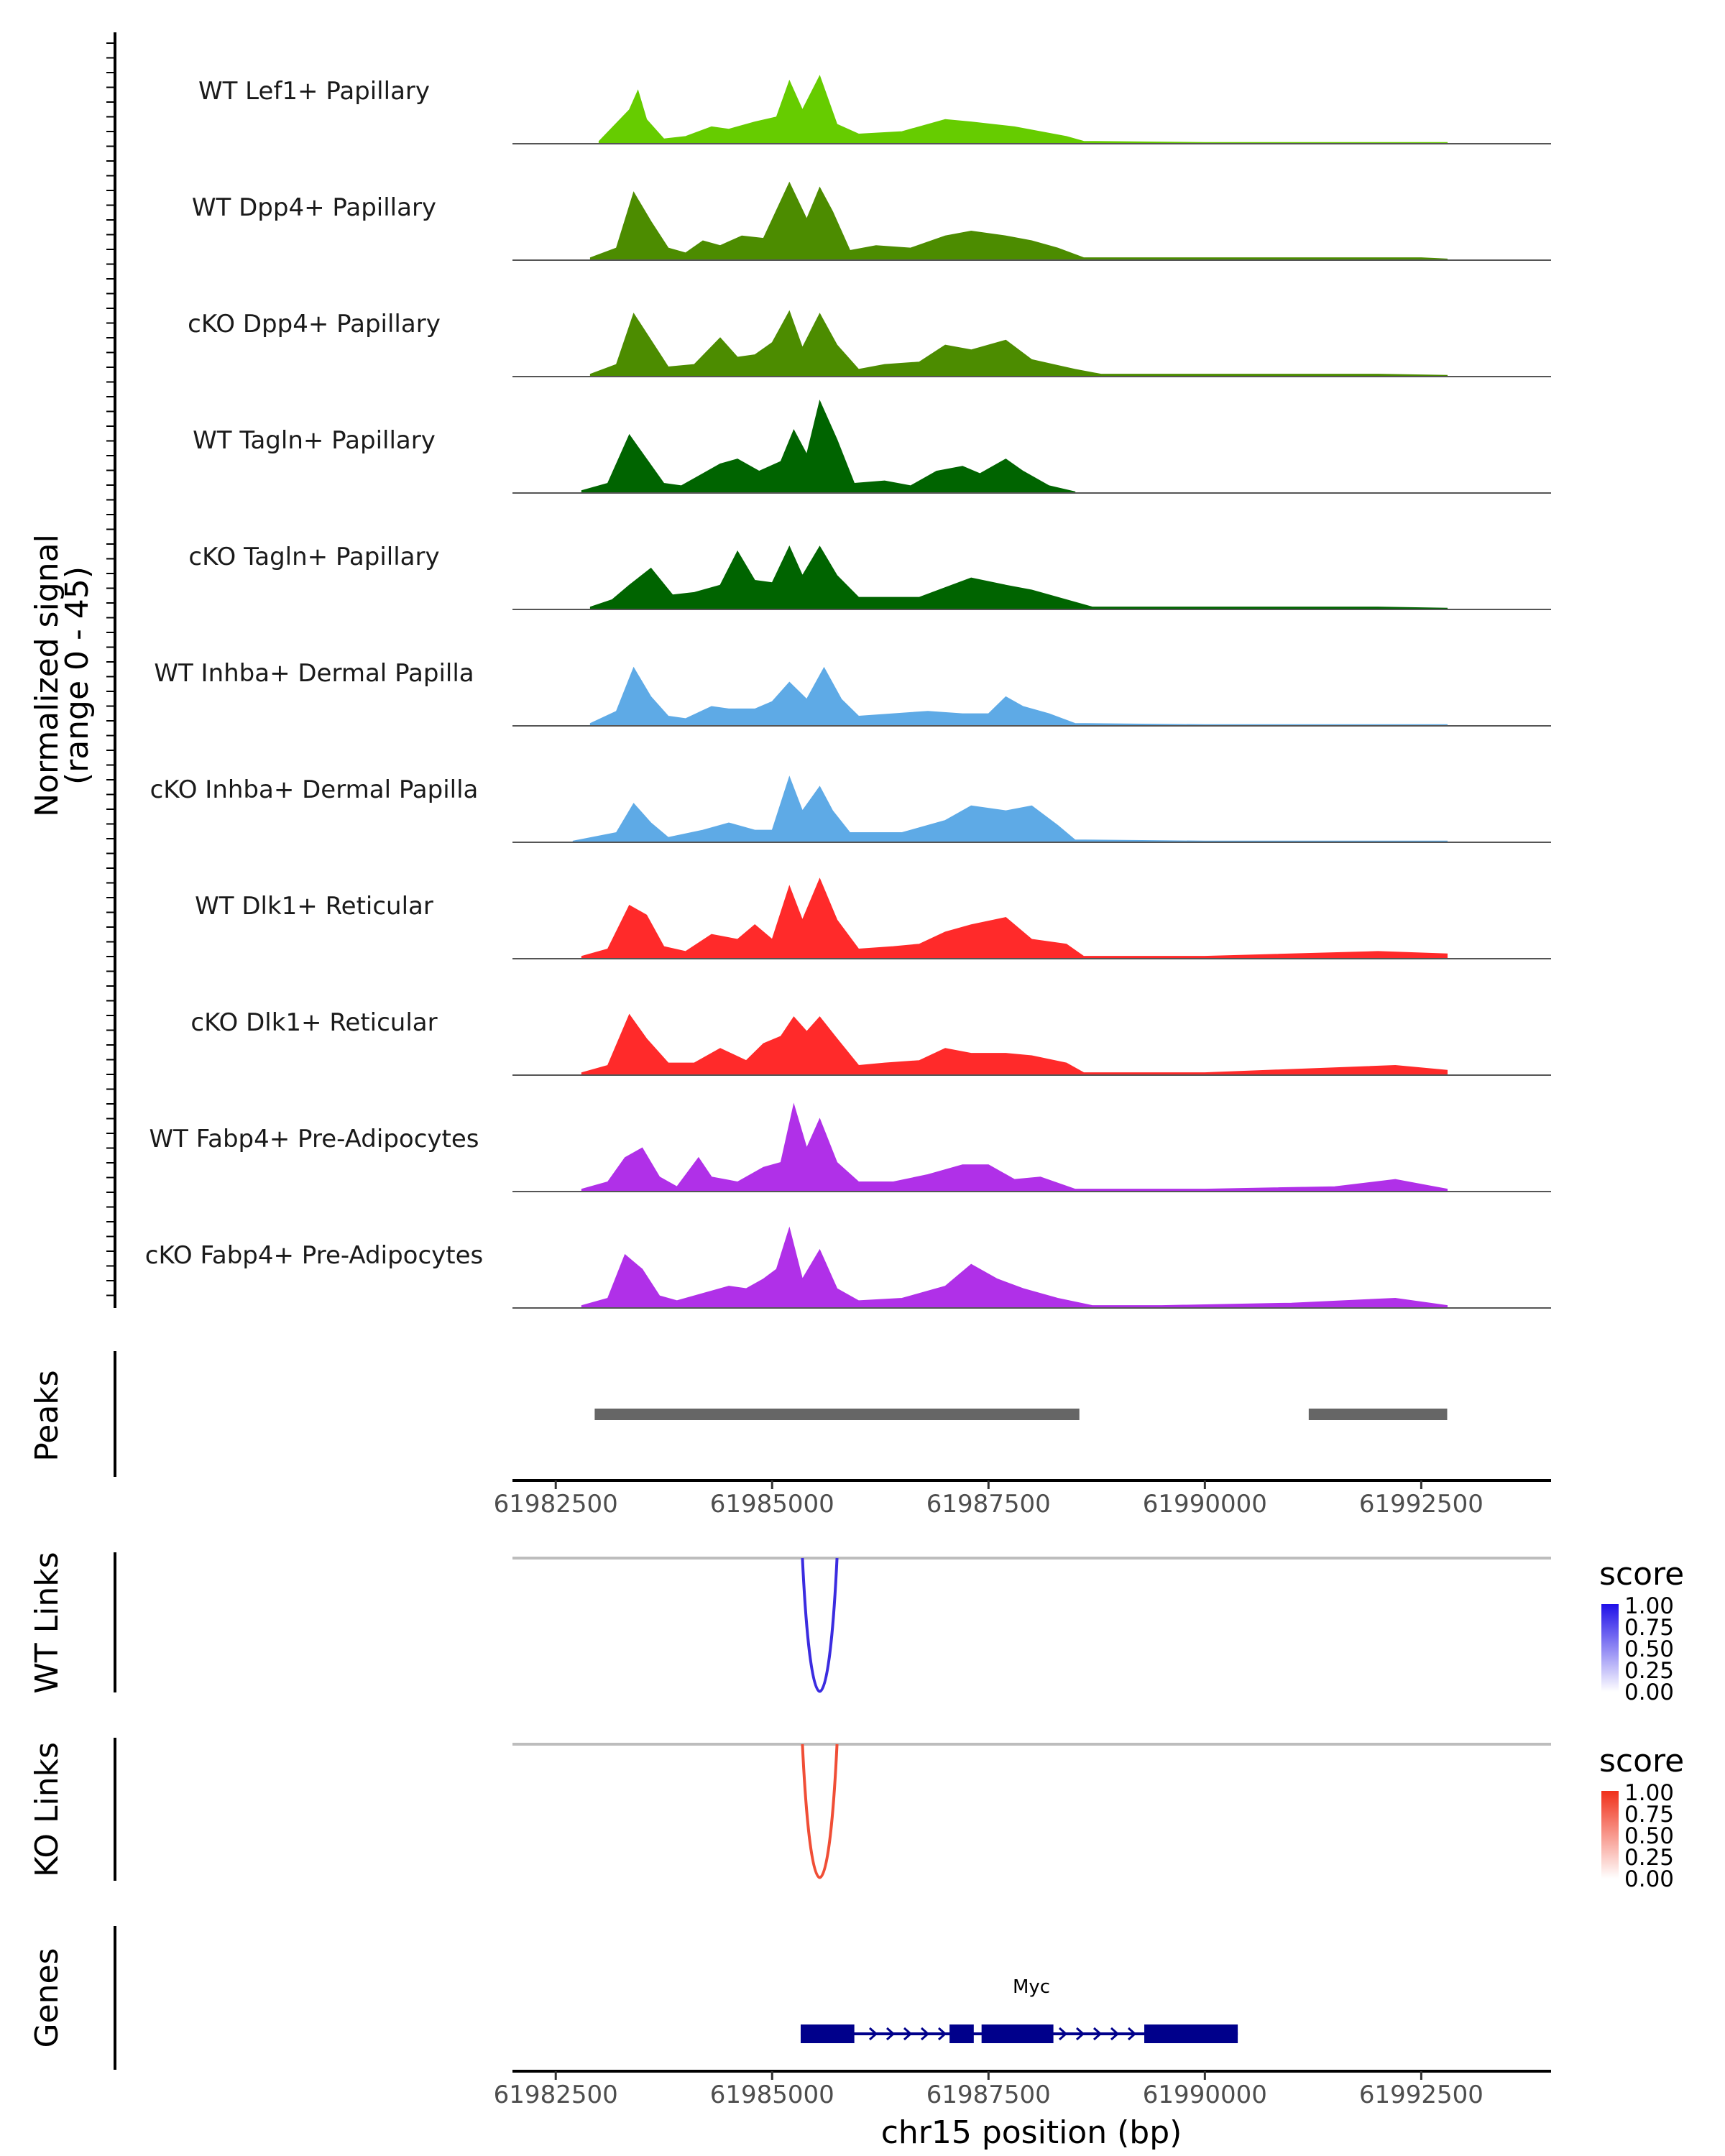 The height and width of the screenshot is (2156, 1725). I want to click on track-label: WT Dpp4+ Papillary, so click(314, 208).